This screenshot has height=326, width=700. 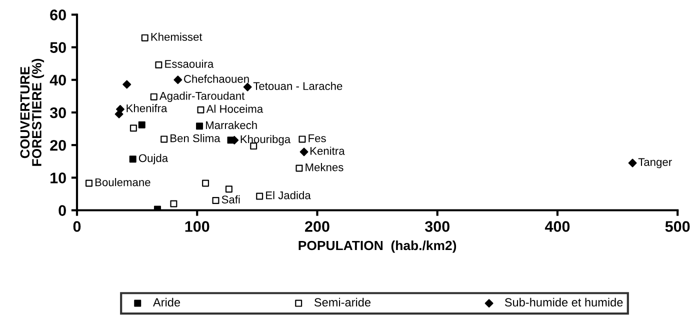 I want to click on annotation: Tanger, so click(x=655, y=163).